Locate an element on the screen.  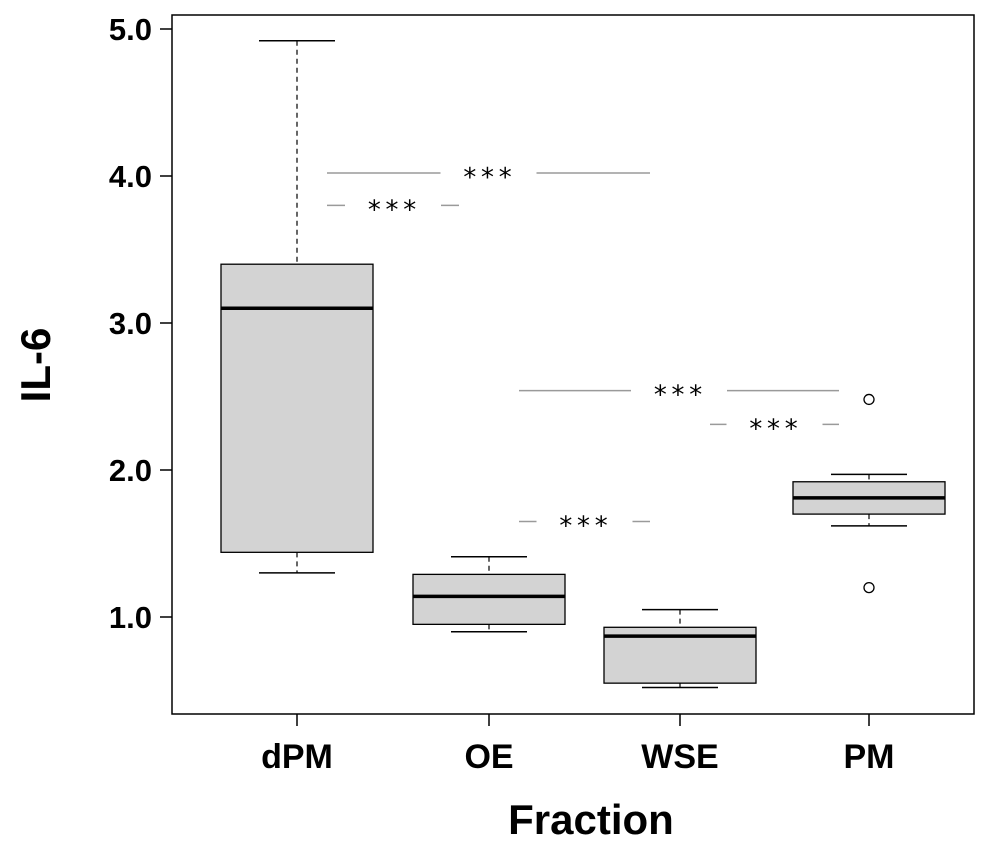
box-wse is located at coordinates (680, 649).